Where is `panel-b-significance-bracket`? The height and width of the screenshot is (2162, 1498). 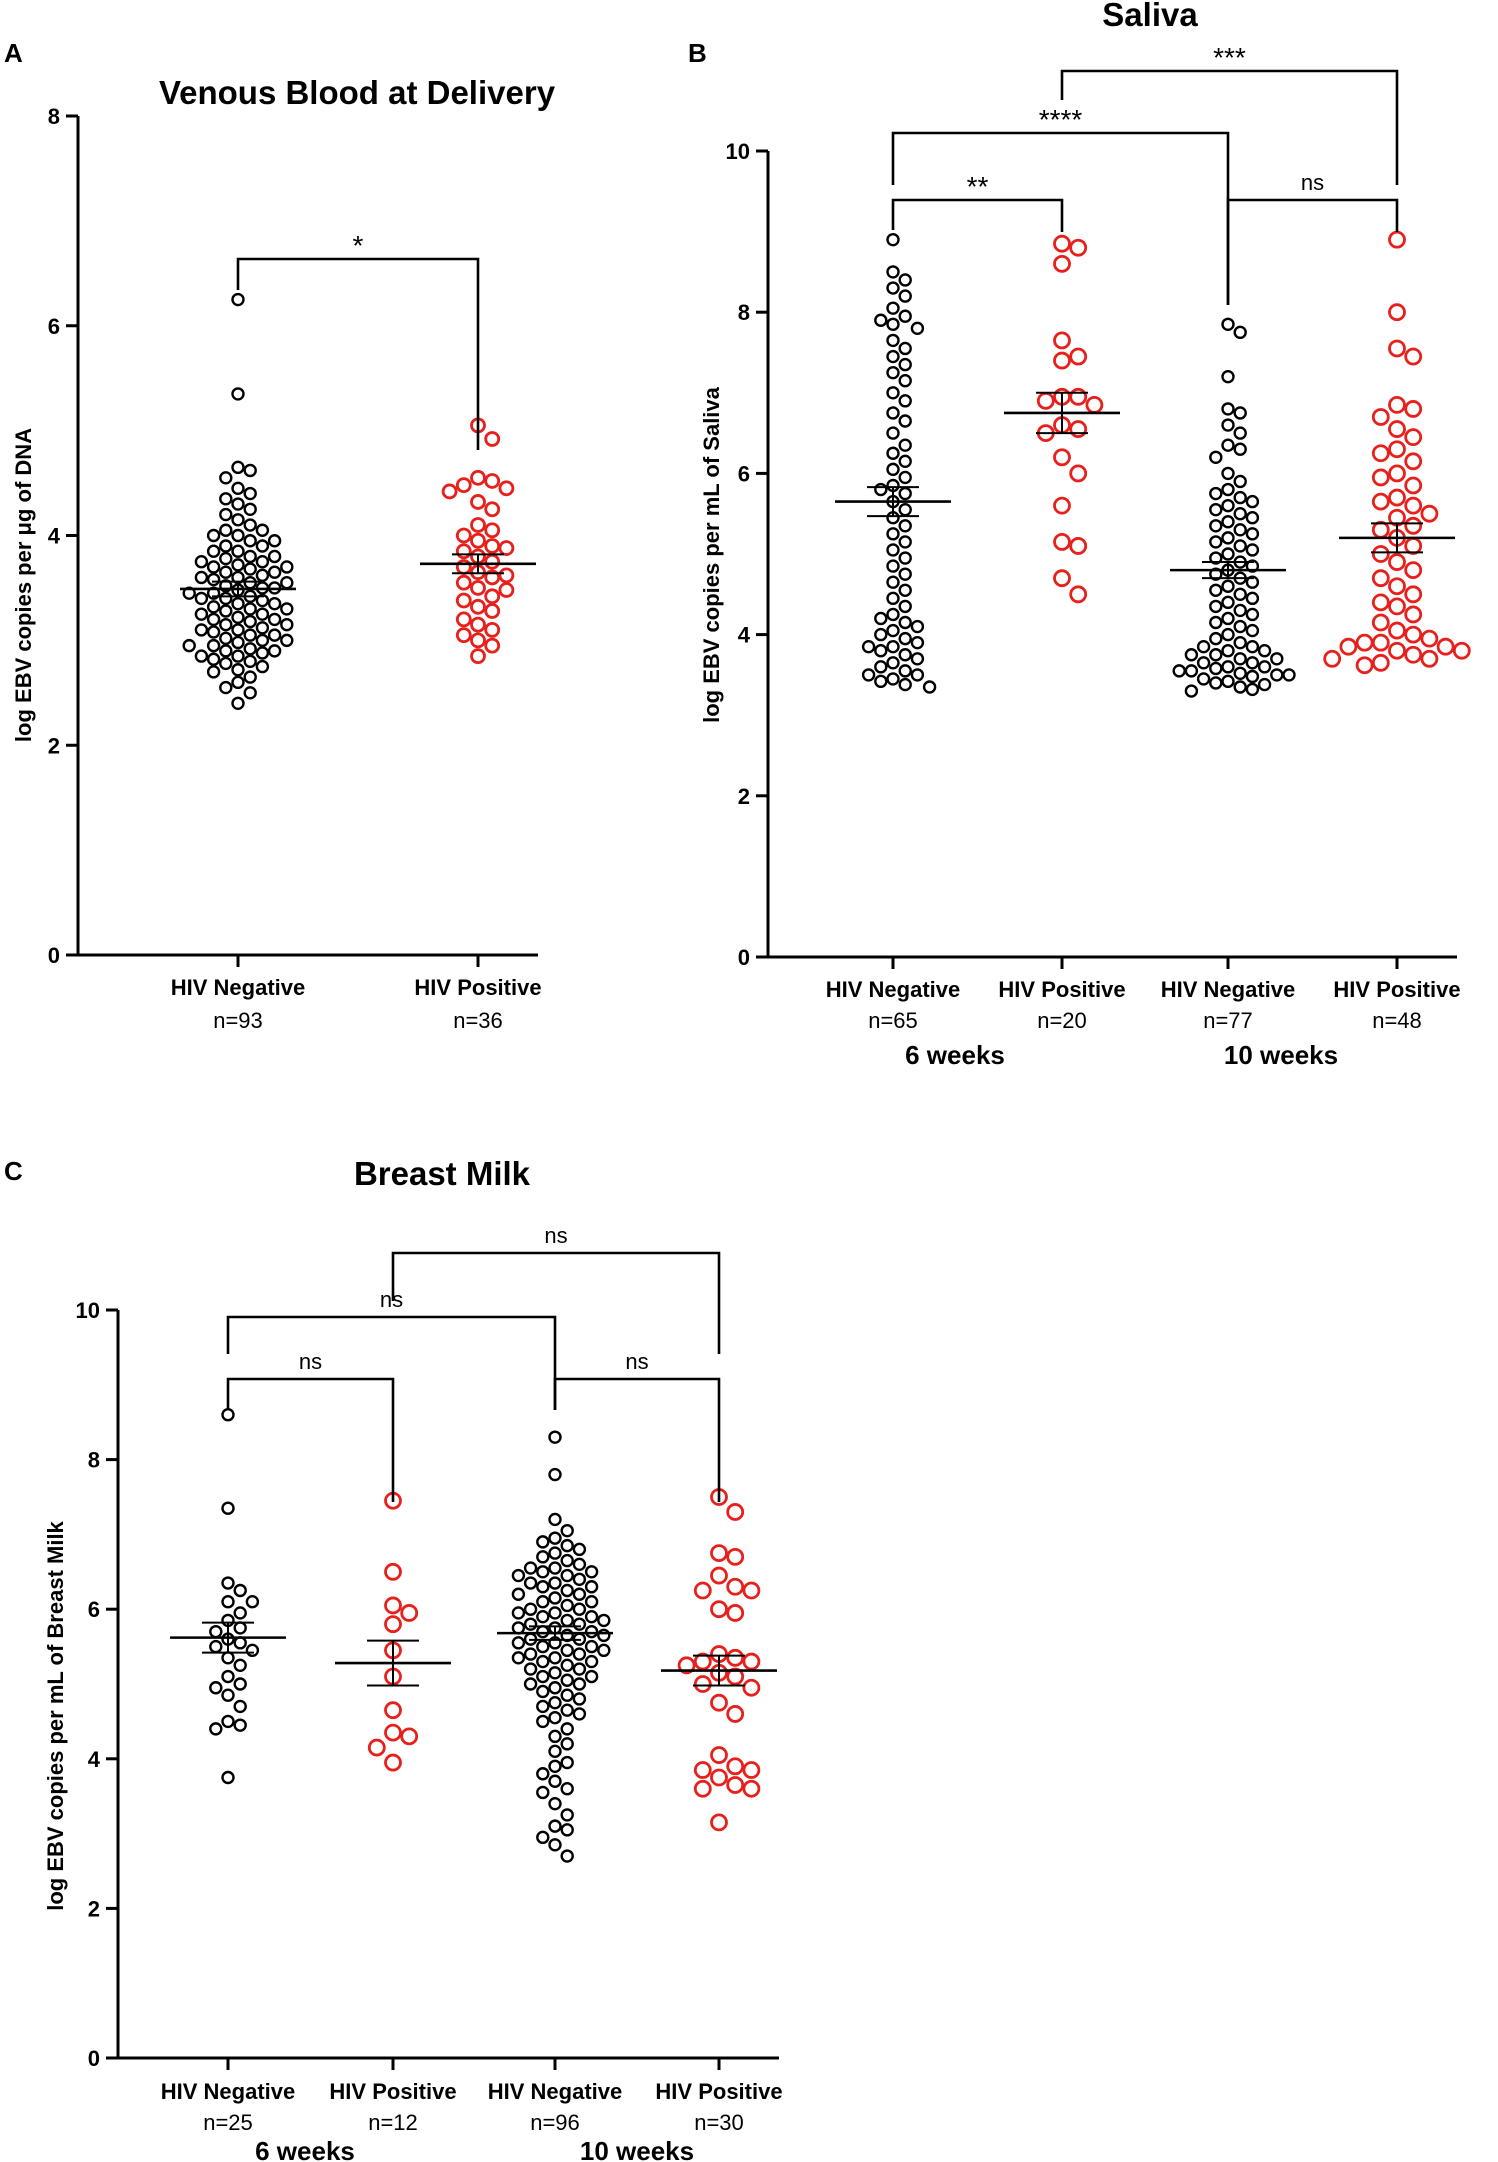
panel-b-significance-bracket is located at coordinates (977, 215).